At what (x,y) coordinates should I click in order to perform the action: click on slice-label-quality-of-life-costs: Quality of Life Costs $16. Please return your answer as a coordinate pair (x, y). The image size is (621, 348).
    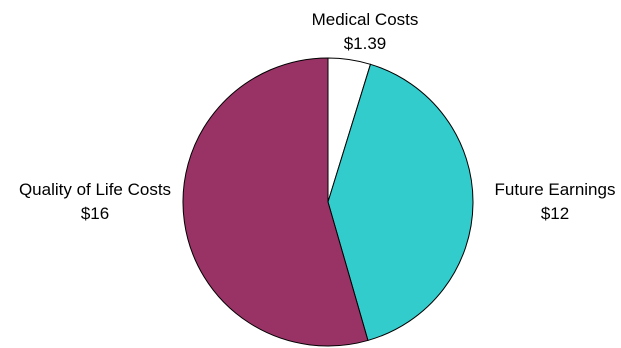
    Looking at the image, I should click on (95, 201).